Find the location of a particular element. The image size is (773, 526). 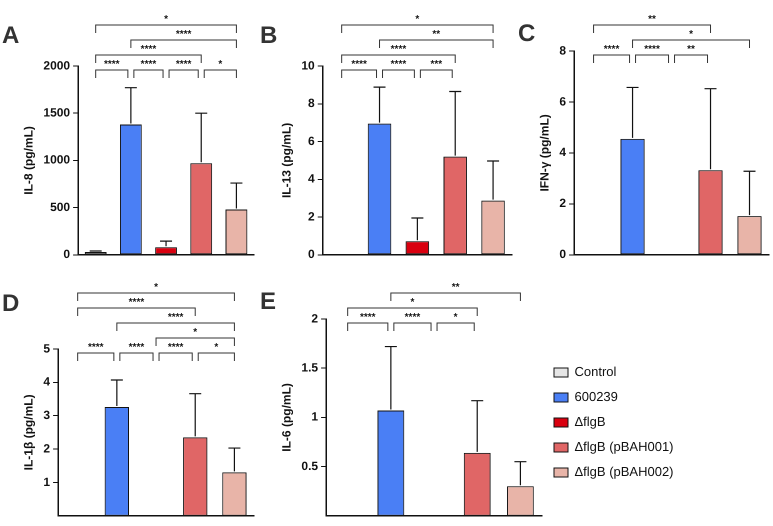

annotation: ** is located at coordinates (691, 49).